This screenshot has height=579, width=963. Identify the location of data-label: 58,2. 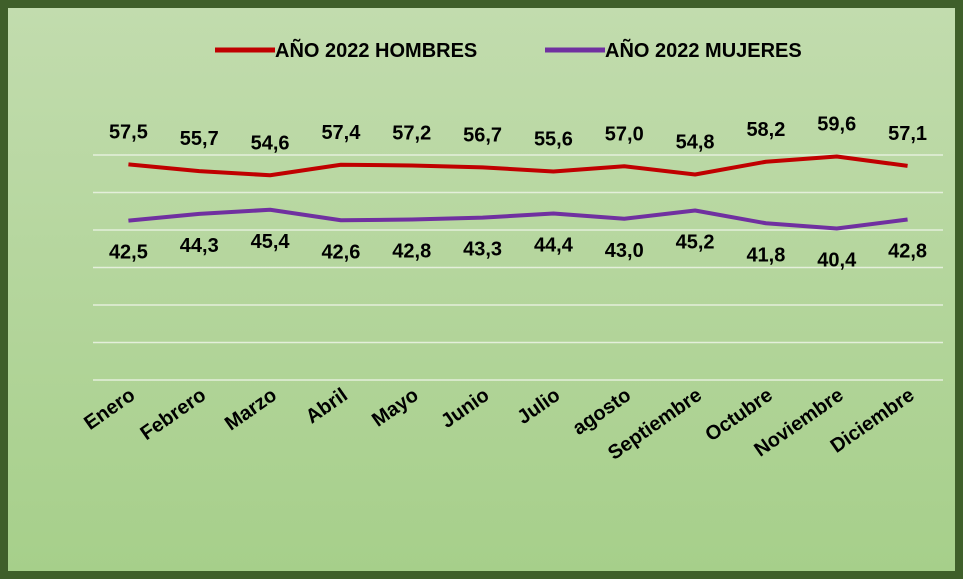
(765, 130).